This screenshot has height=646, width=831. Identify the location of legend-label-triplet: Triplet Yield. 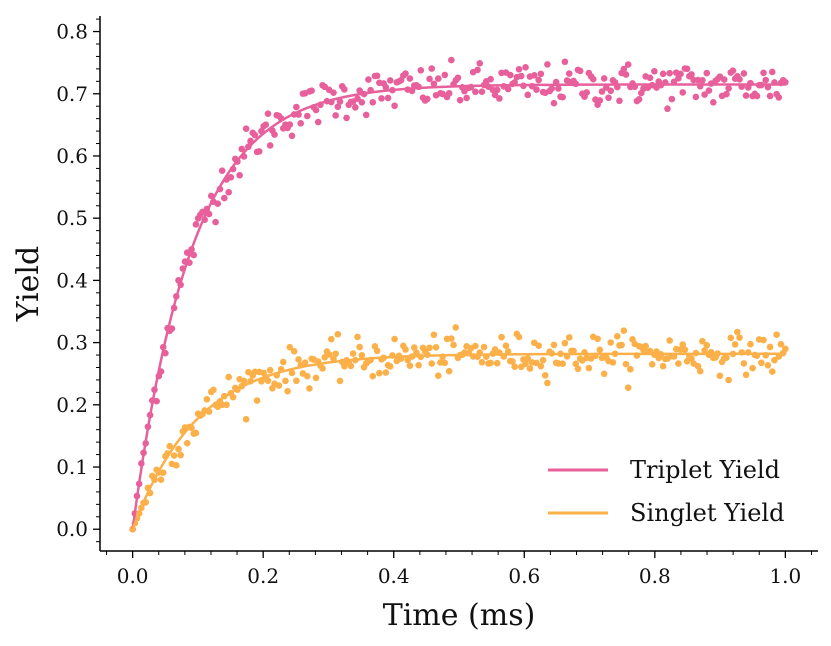
(705, 470).